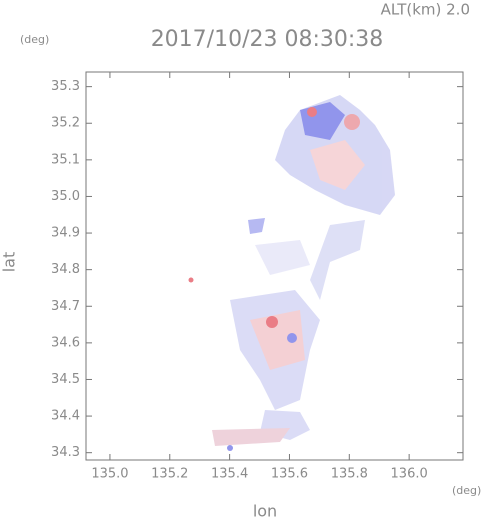 The image size is (491, 521). I want to click on y-tick-label: 35.1, so click(65, 159).